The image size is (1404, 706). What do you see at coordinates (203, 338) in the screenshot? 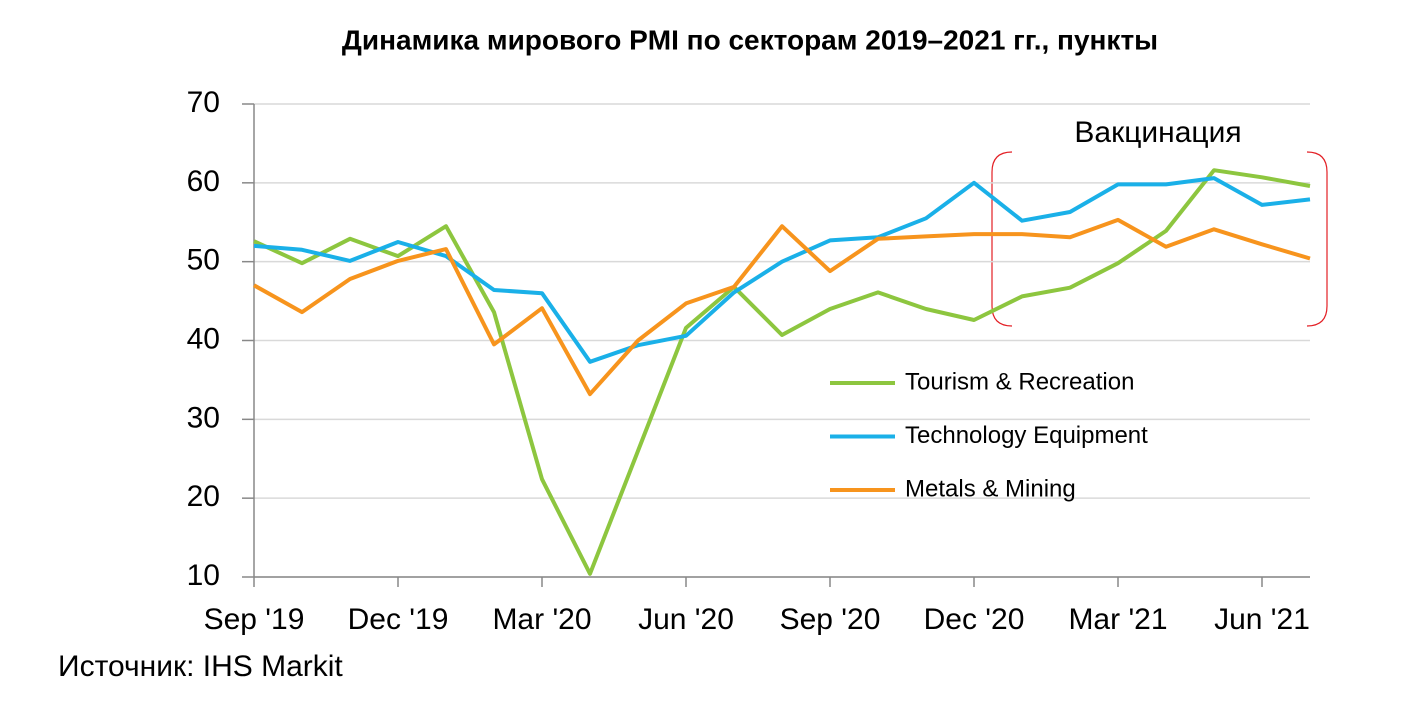
I see `y-tick-label: 40` at bounding box center [203, 338].